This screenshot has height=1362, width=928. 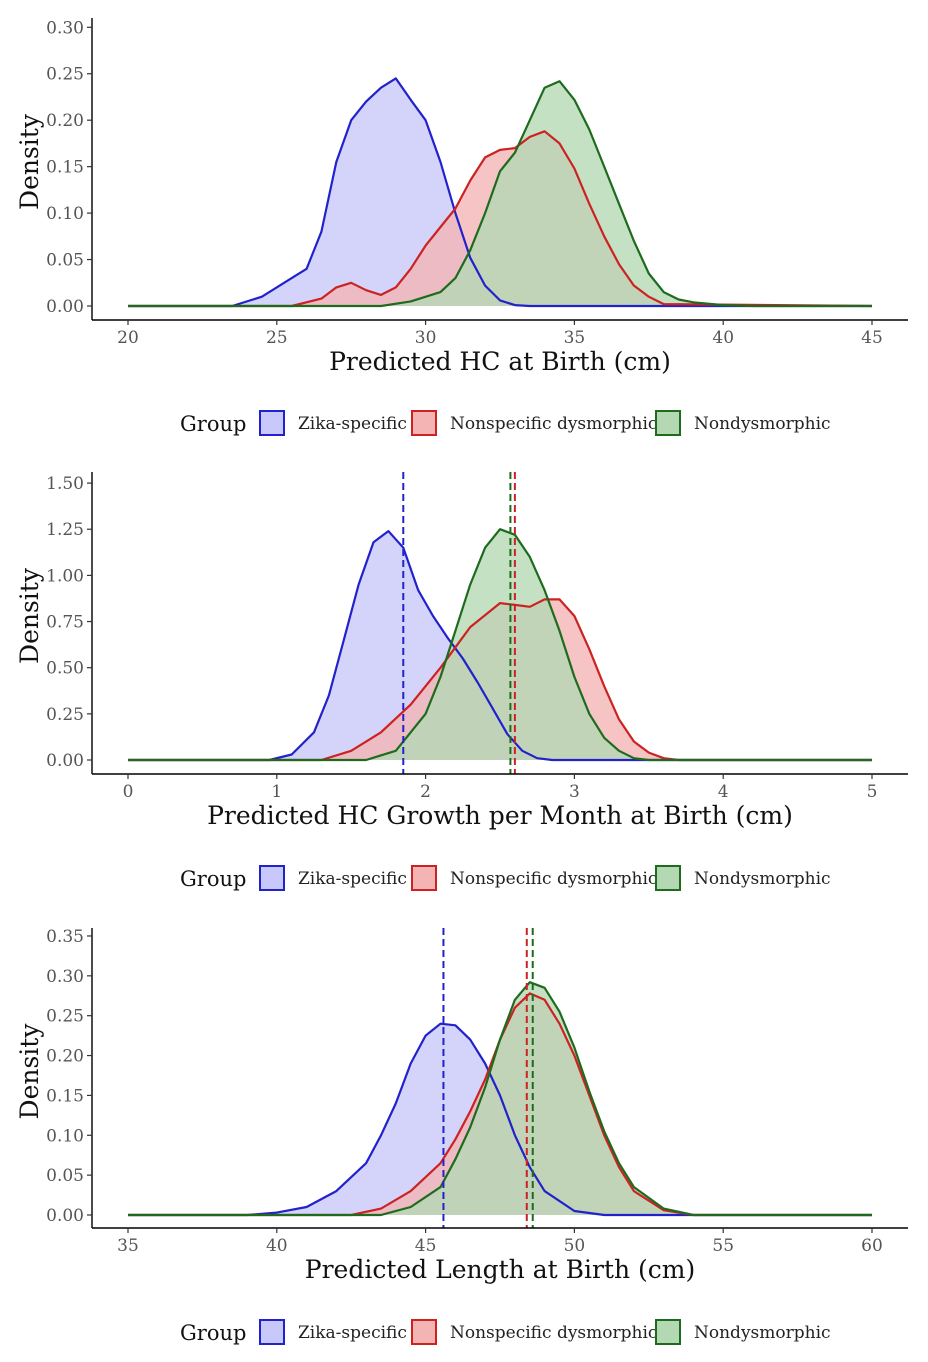 I want to click on x-tick-label: 2, so click(x=425, y=792).